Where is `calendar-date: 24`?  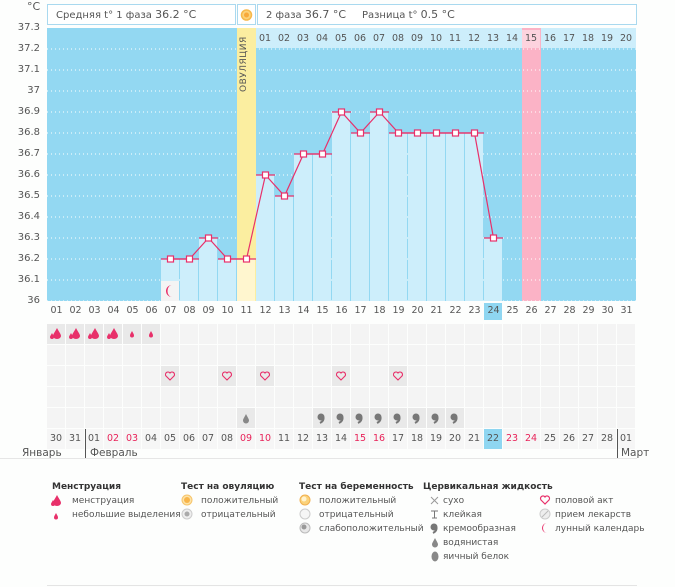
calendar-date: 24 is located at coordinates (531, 439).